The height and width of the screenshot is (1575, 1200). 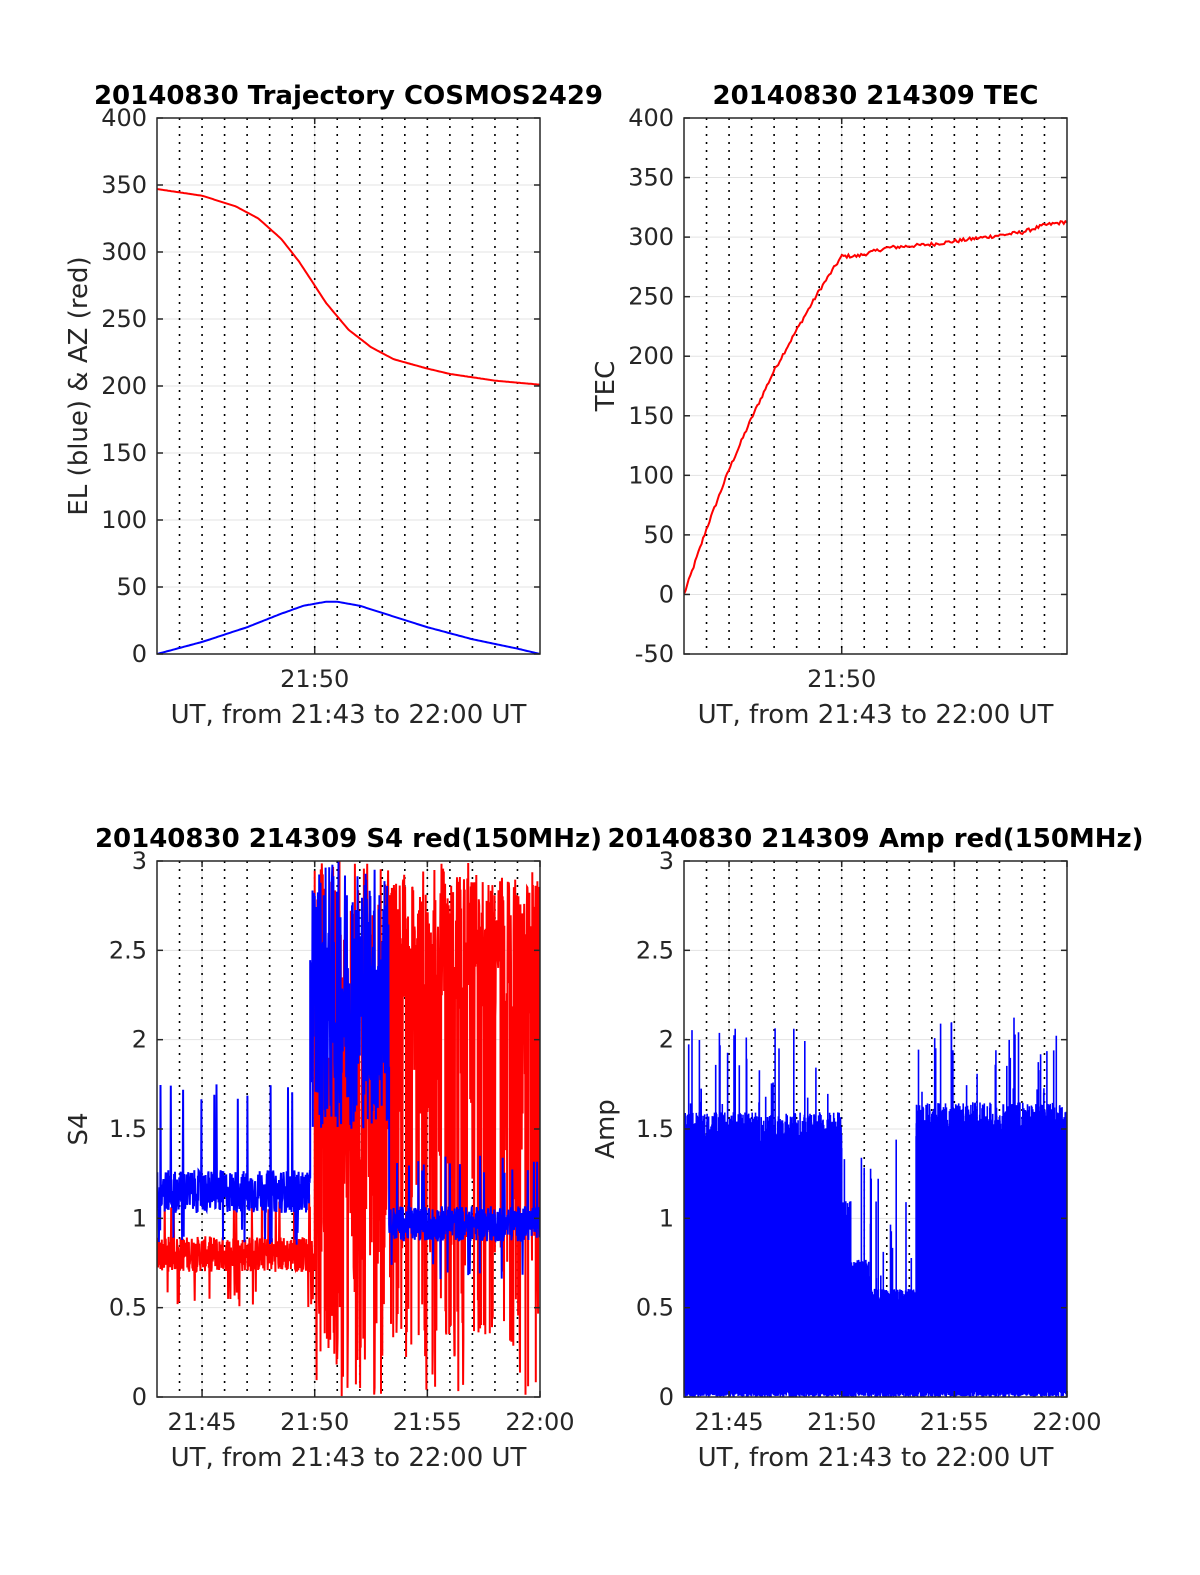 I want to click on y-axis-label: EL (blue) & AZ (red), so click(x=79, y=385).